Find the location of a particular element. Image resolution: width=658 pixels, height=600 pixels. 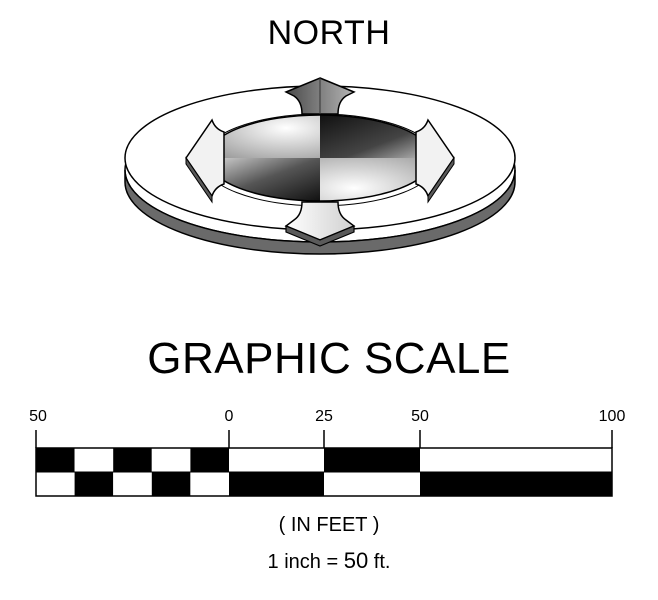

scale-ratio-value: 50 is located at coordinates (356, 560).